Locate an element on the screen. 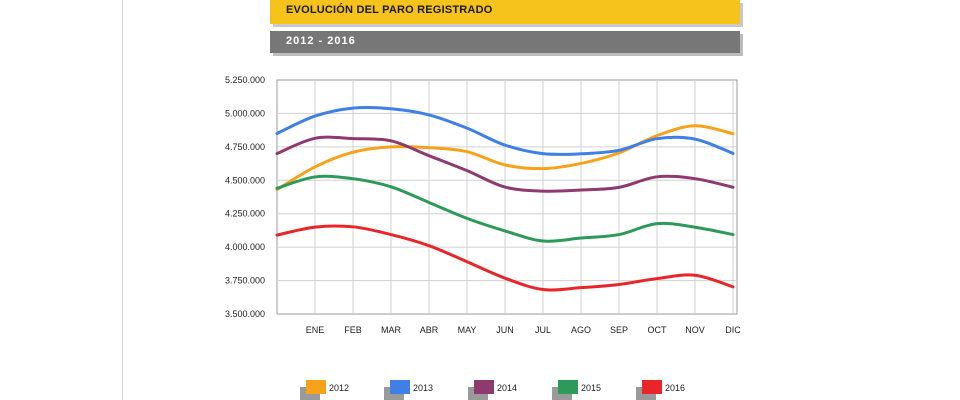 The width and height of the screenshot is (960, 400). x-tick-label: AGO is located at coordinates (581, 330).